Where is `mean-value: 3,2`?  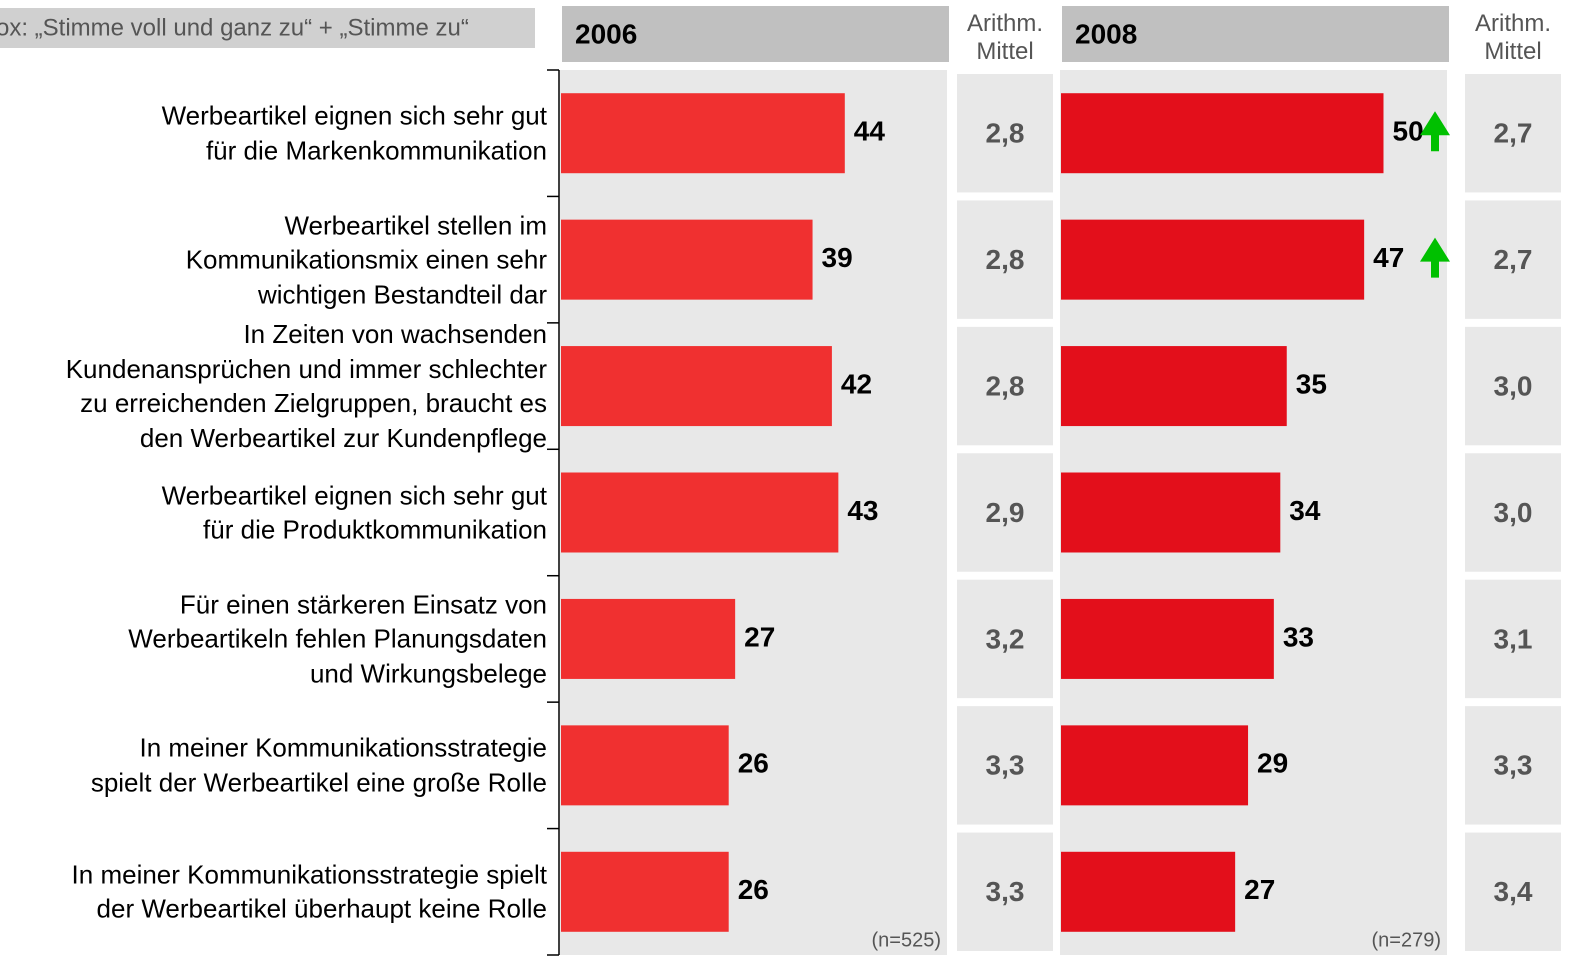 mean-value: 3,2 is located at coordinates (1005, 638).